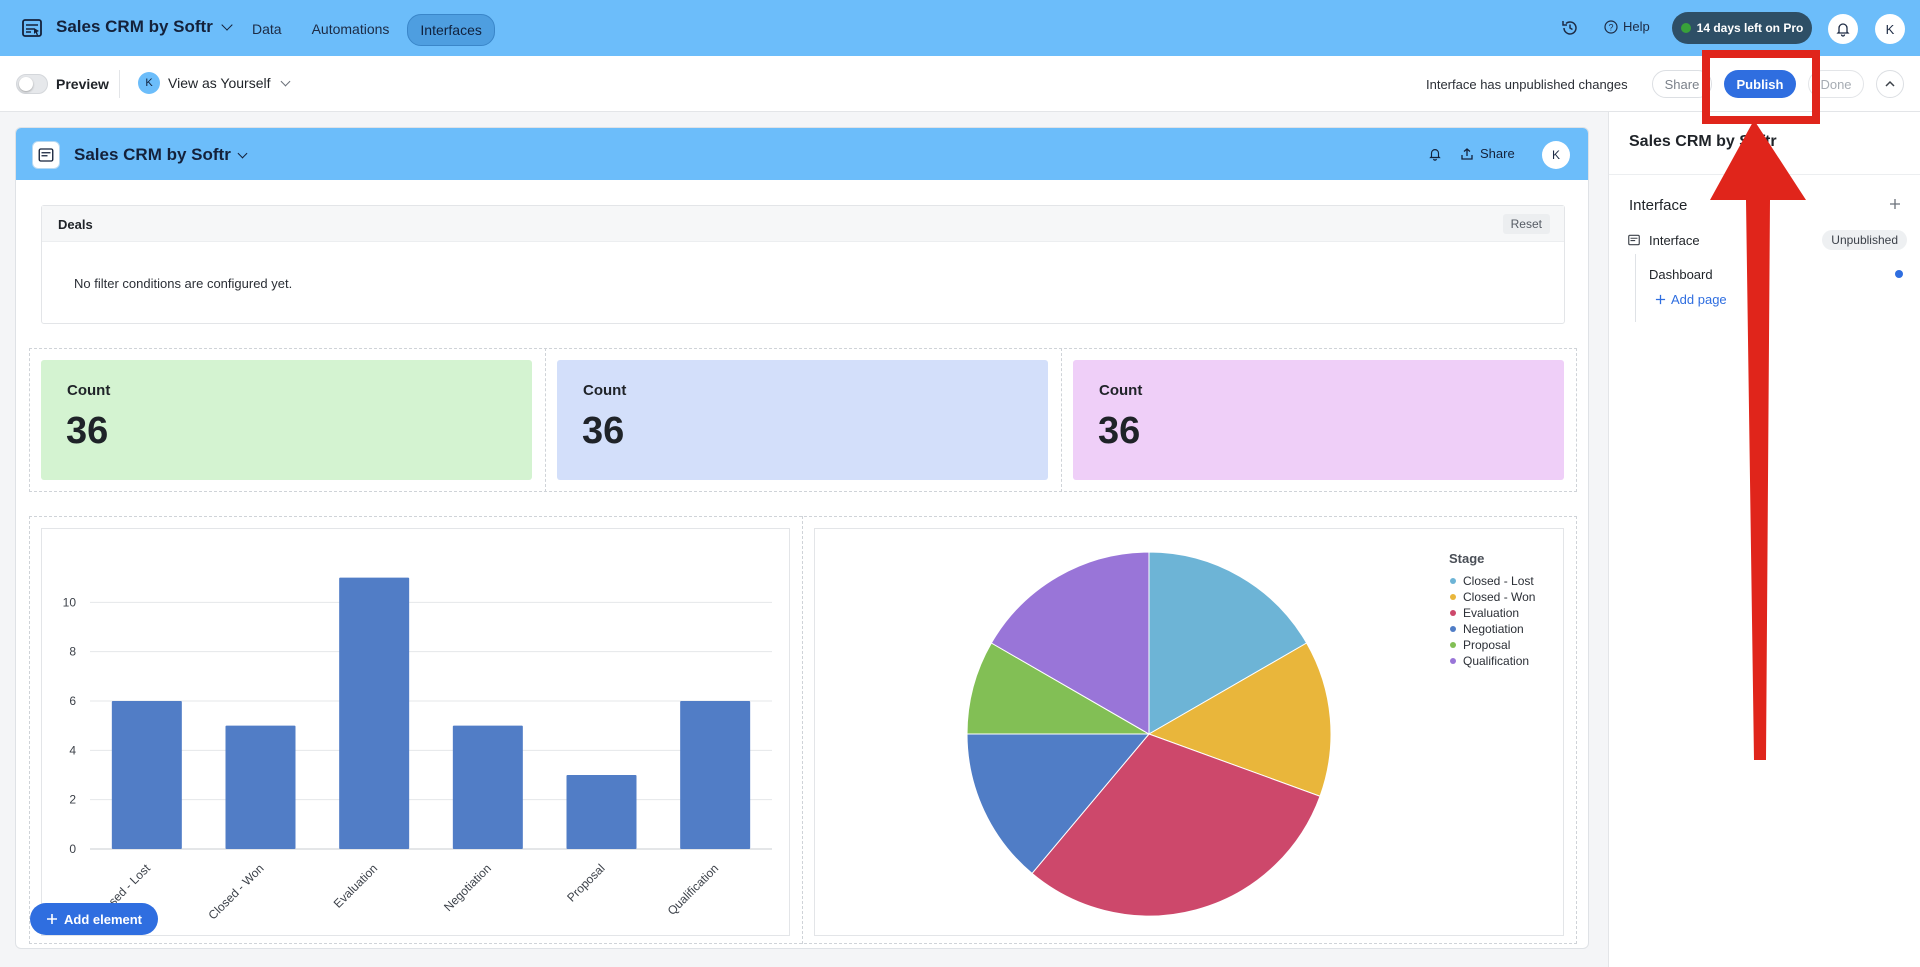 The height and width of the screenshot is (967, 1920). Describe the element at coordinates (1526, 224) in the screenshot. I see `reset-button: Reset` at that location.